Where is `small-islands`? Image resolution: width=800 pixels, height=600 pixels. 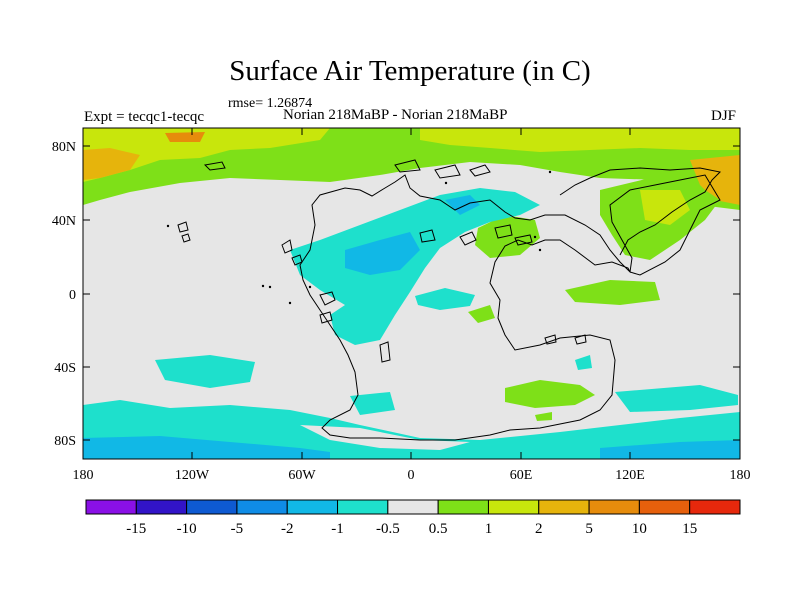 small-islands is located at coordinates (359, 237).